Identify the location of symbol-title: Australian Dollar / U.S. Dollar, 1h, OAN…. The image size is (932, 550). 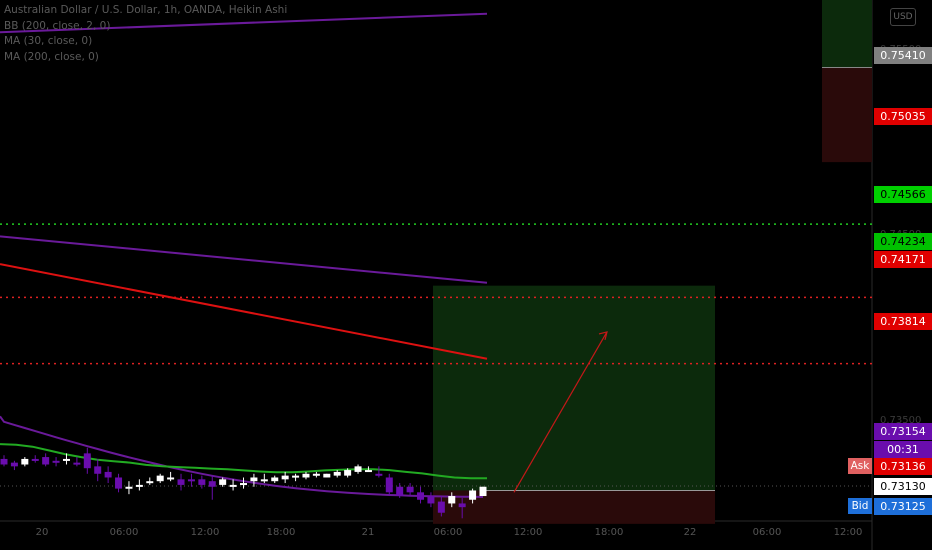
(146, 10).